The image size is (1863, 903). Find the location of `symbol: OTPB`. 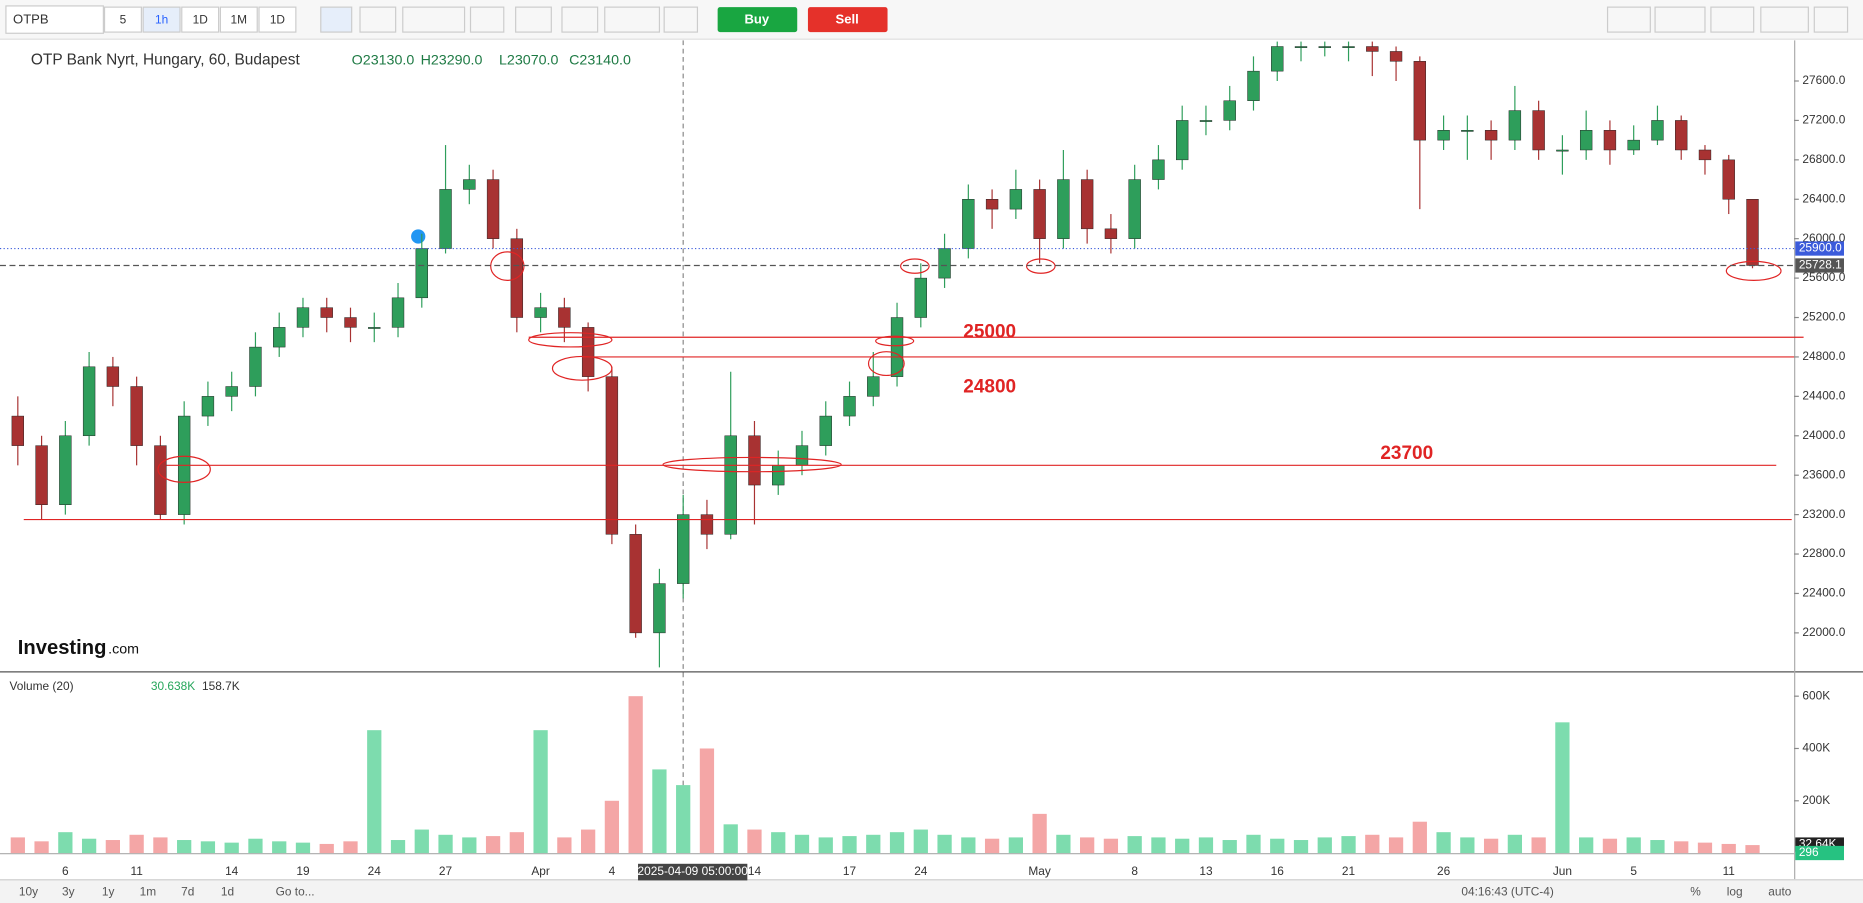

symbol: OTPB is located at coordinates (31, 19).